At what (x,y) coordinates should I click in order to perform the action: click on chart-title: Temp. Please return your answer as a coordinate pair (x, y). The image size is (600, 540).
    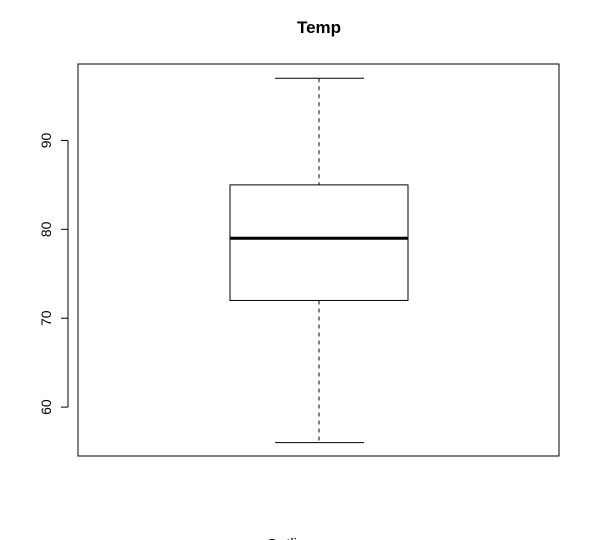
    Looking at the image, I should click on (319, 27).